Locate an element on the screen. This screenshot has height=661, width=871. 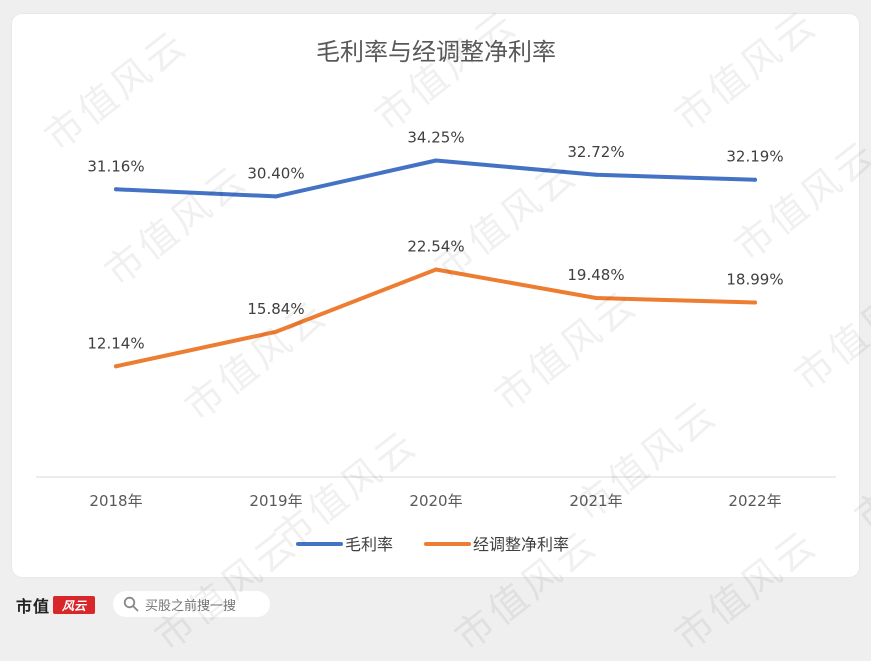
data-label: 30.40% is located at coordinates (275, 173).